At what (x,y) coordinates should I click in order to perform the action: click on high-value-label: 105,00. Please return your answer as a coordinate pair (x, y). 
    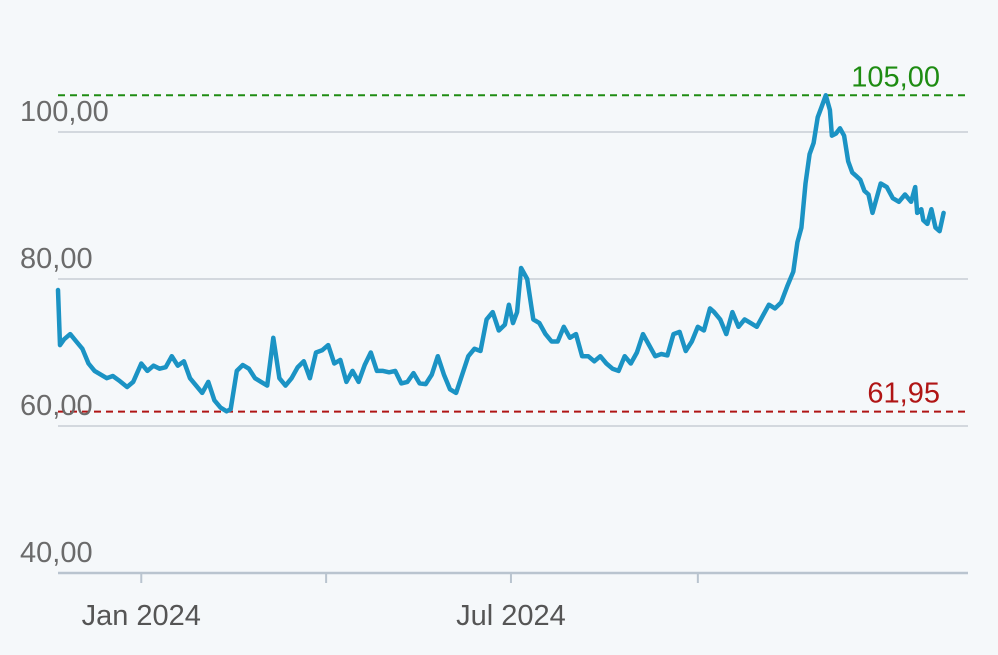
    Looking at the image, I should click on (895, 77).